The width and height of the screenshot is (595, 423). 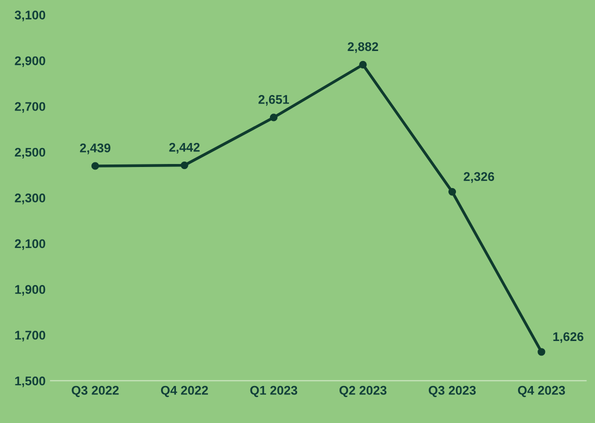 What do you see at coordinates (362, 392) in the screenshot?
I see `x-tick-label: Q2 2023` at bounding box center [362, 392].